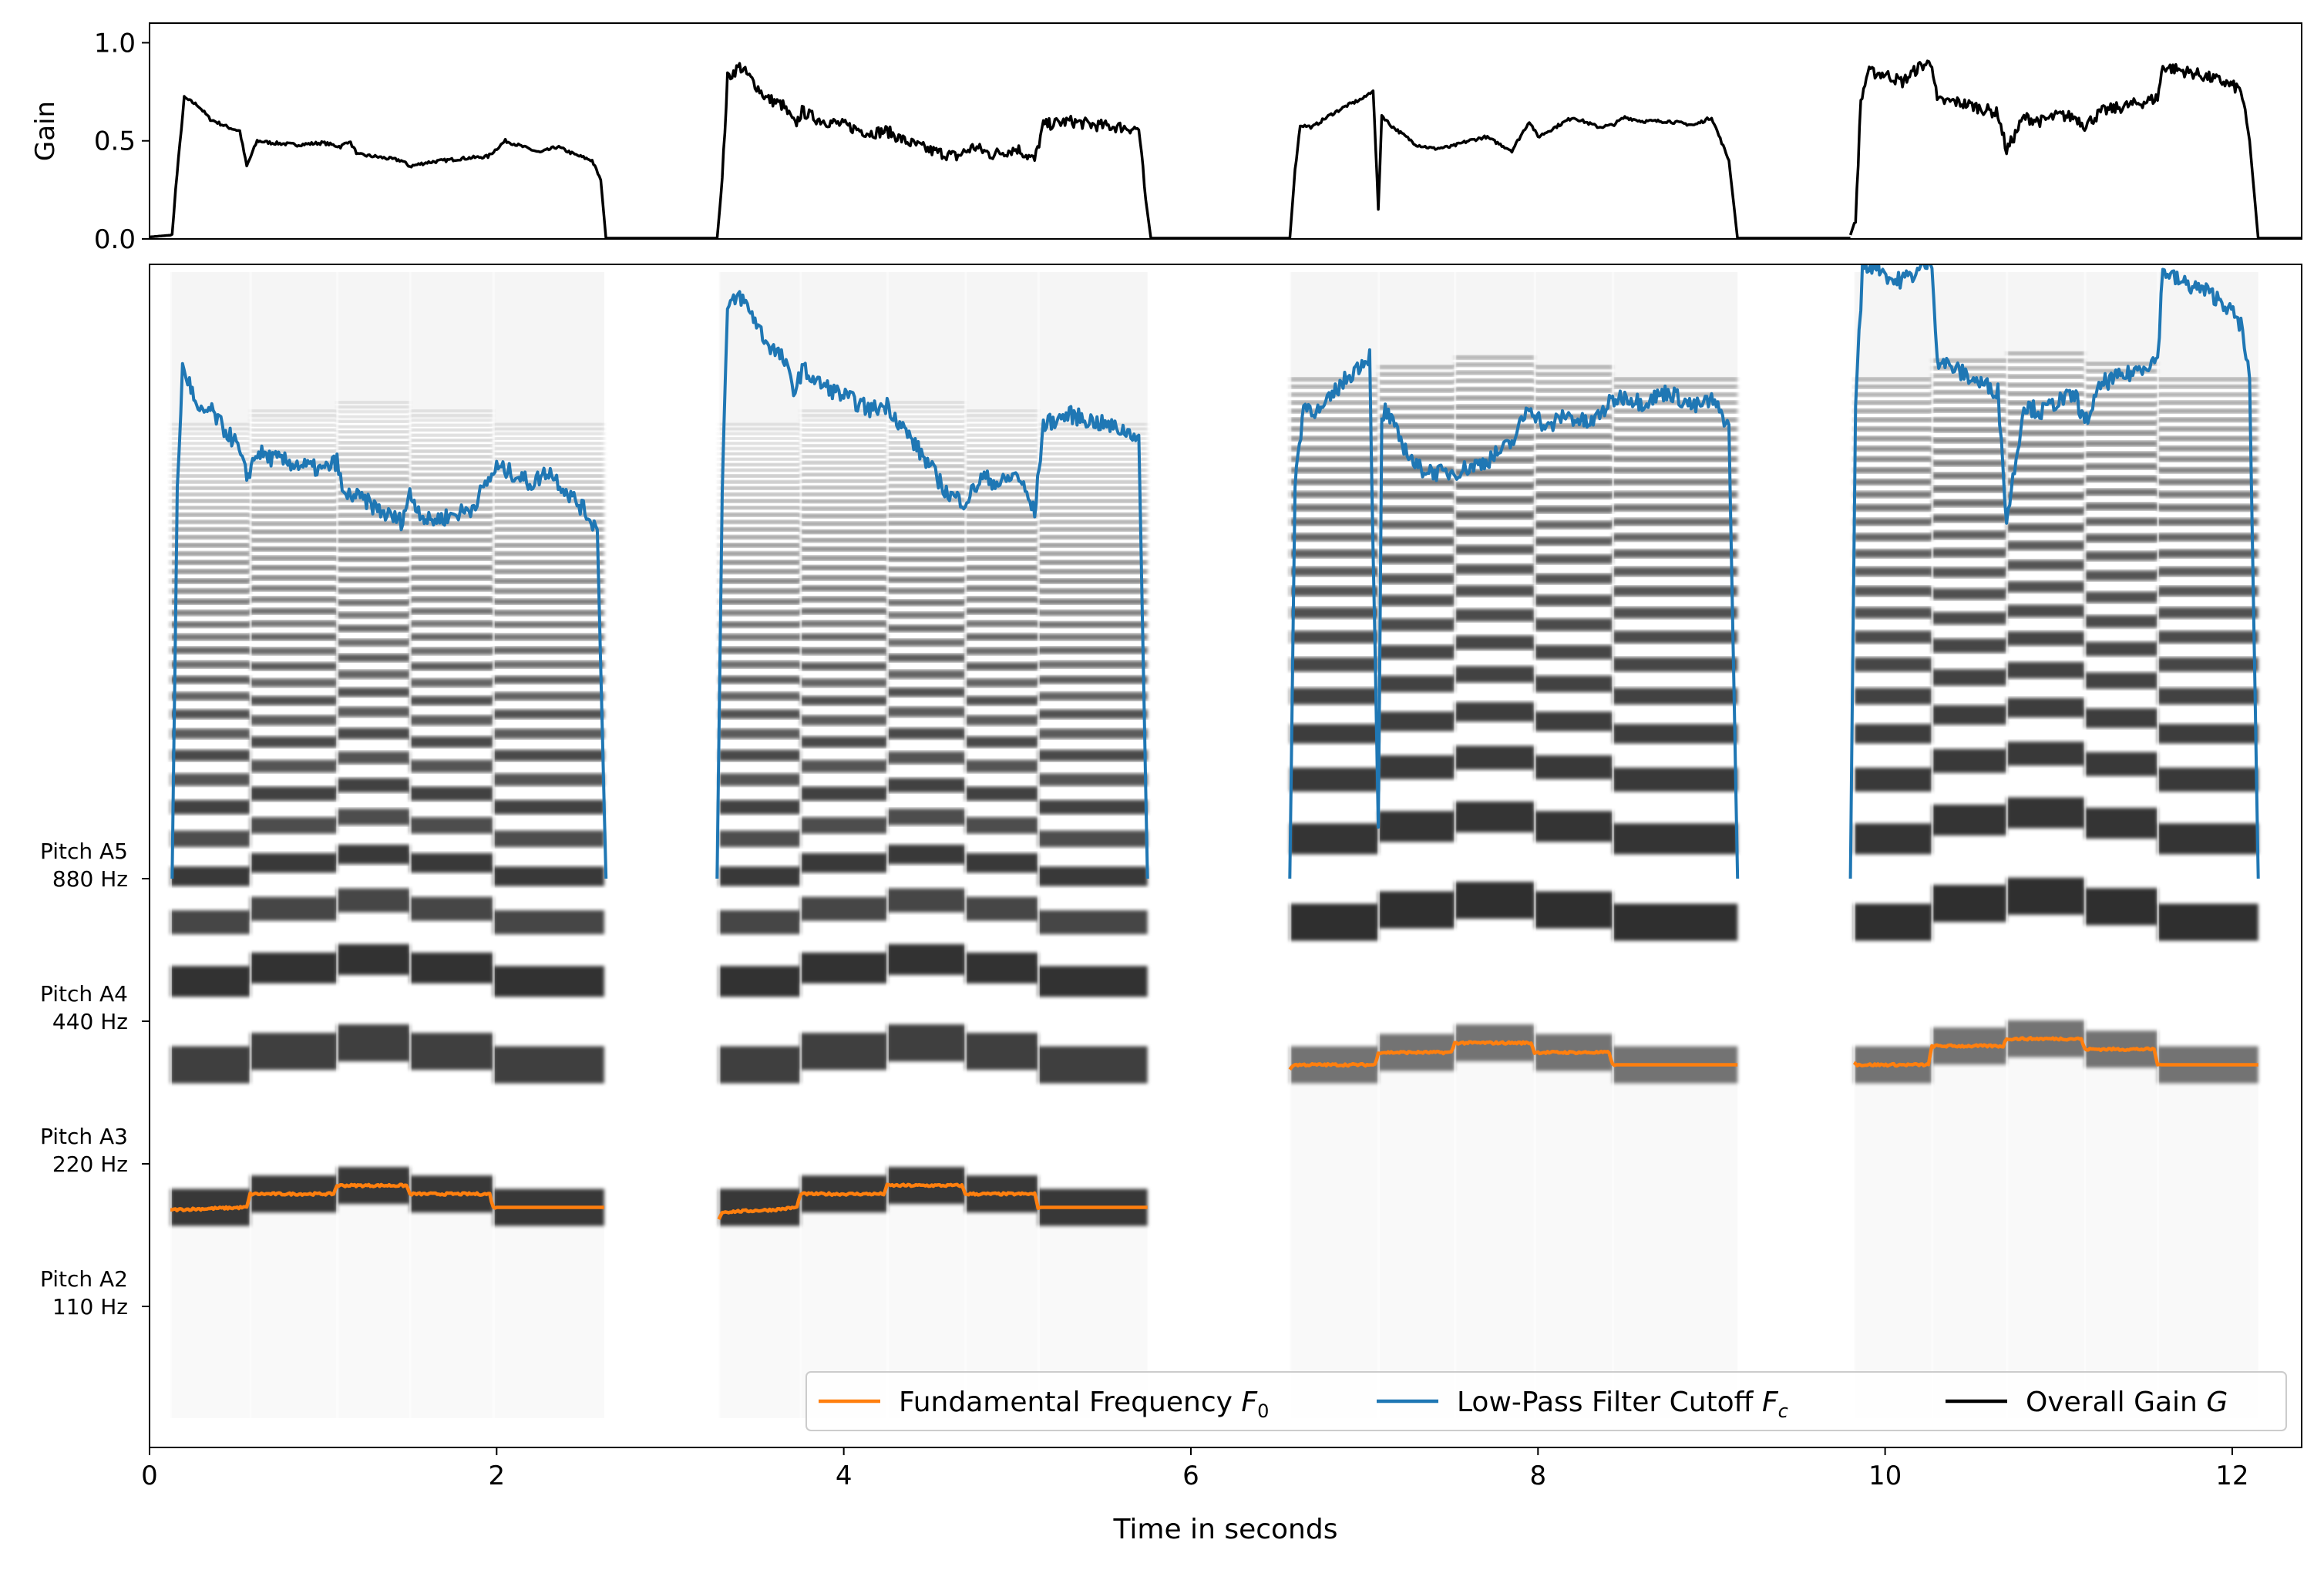 The height and width of the screenshot is (1570, 2324). What do you see at coordinates (115, 240) in the screenshot?
I see `gain-ytick-label: 0.0` at bounding box center [115, 240].